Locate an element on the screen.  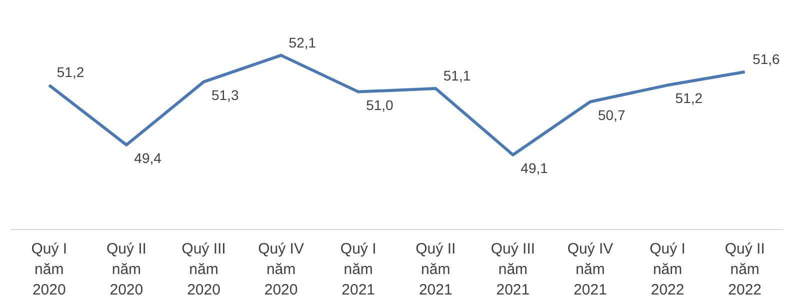
data-label: 50,7 is located at coordinates (612, 114).